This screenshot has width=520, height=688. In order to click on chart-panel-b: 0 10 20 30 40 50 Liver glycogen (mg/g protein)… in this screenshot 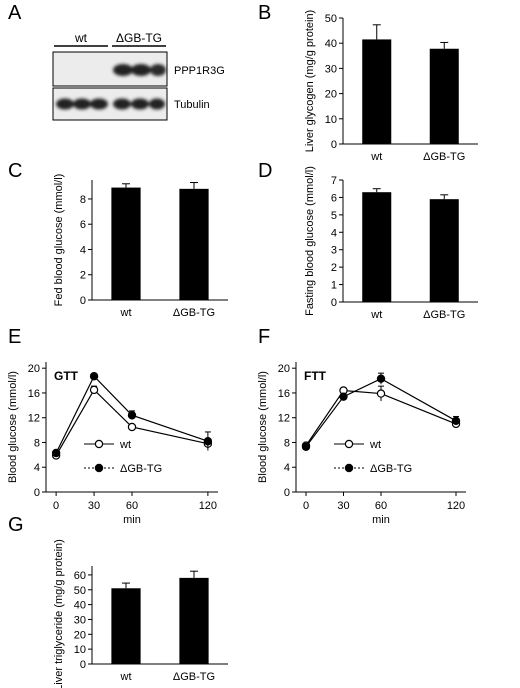, I will do `click(391, 86)`.